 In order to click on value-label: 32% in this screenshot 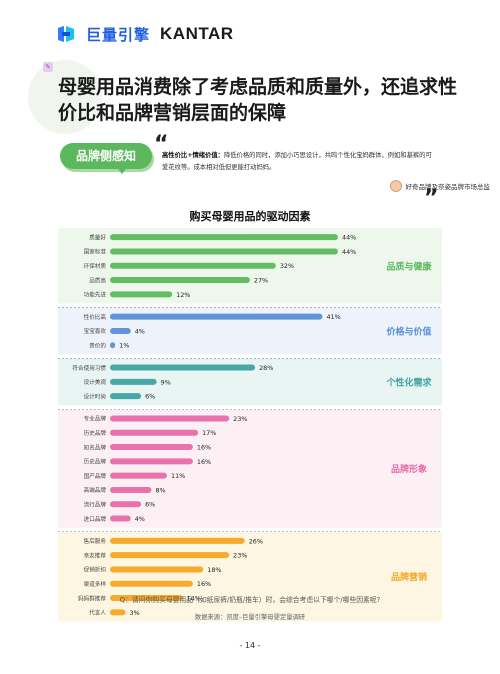, I will do `click(287, 266)`.